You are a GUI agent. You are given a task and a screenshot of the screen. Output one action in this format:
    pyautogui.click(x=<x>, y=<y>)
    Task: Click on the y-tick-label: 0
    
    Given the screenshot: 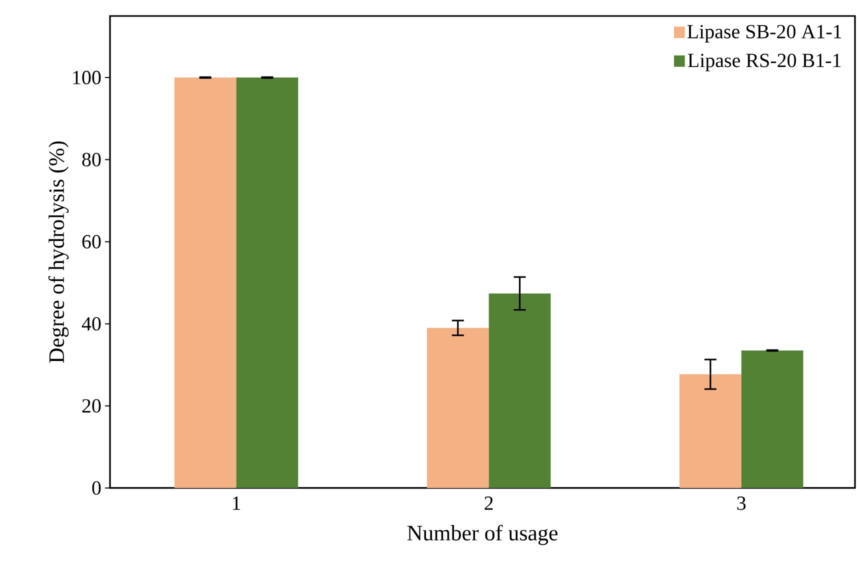 What is the action you would take?
    pyautogui.click(x=96, y=488)
    